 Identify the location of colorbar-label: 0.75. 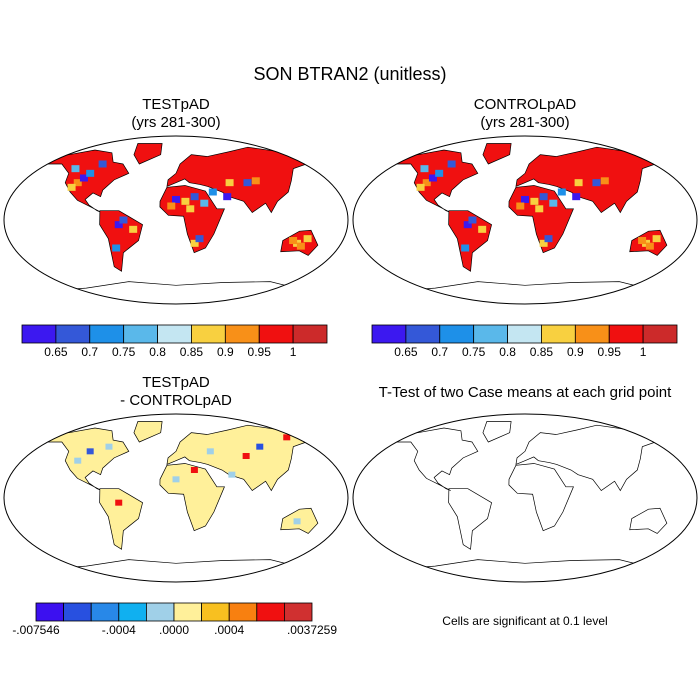
(124, 352).